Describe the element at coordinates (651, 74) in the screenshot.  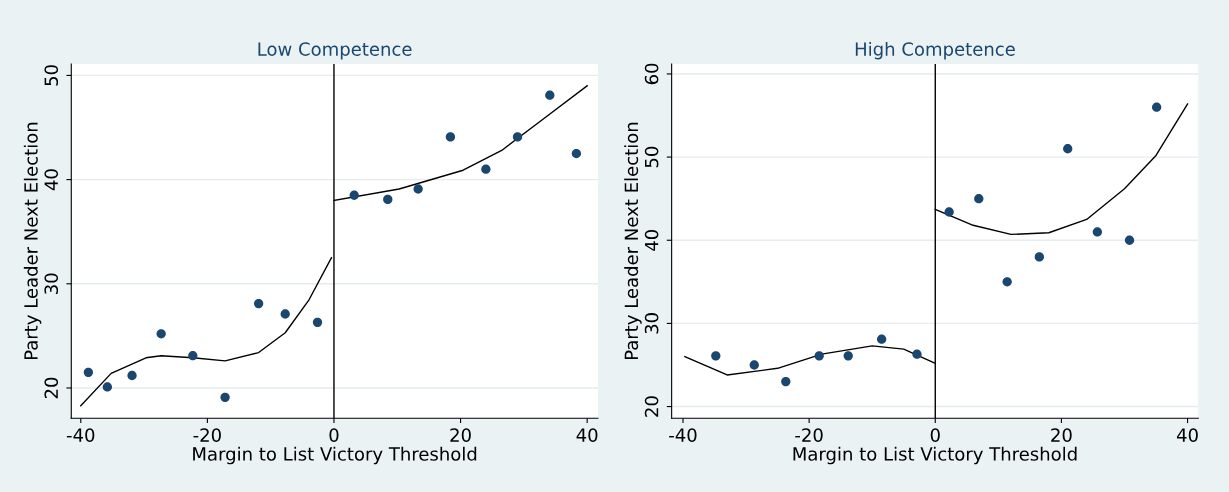
I see `y-tick-label: 60` at that location.